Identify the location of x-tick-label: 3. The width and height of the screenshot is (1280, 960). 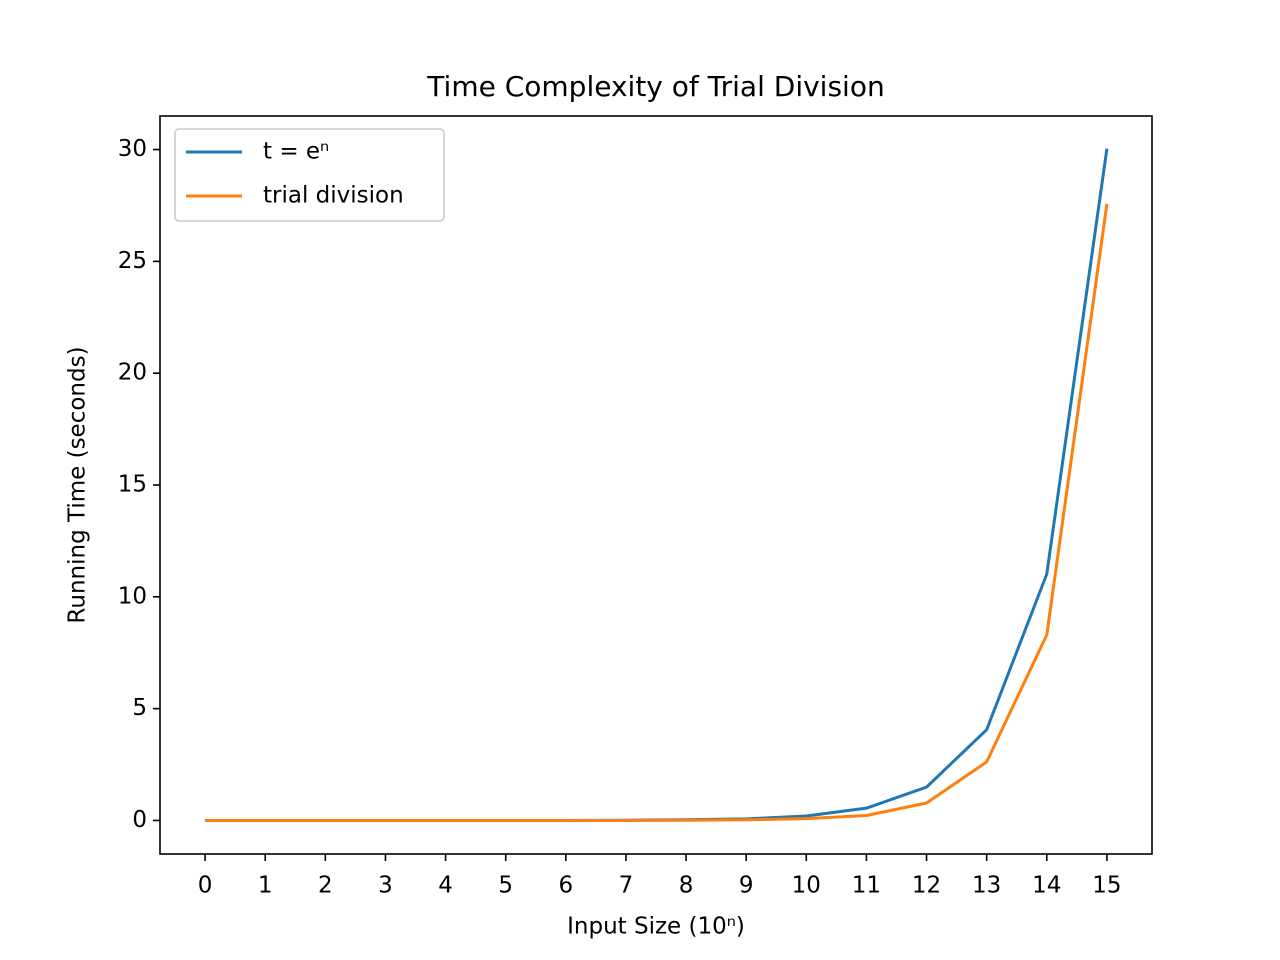
(385, 886).